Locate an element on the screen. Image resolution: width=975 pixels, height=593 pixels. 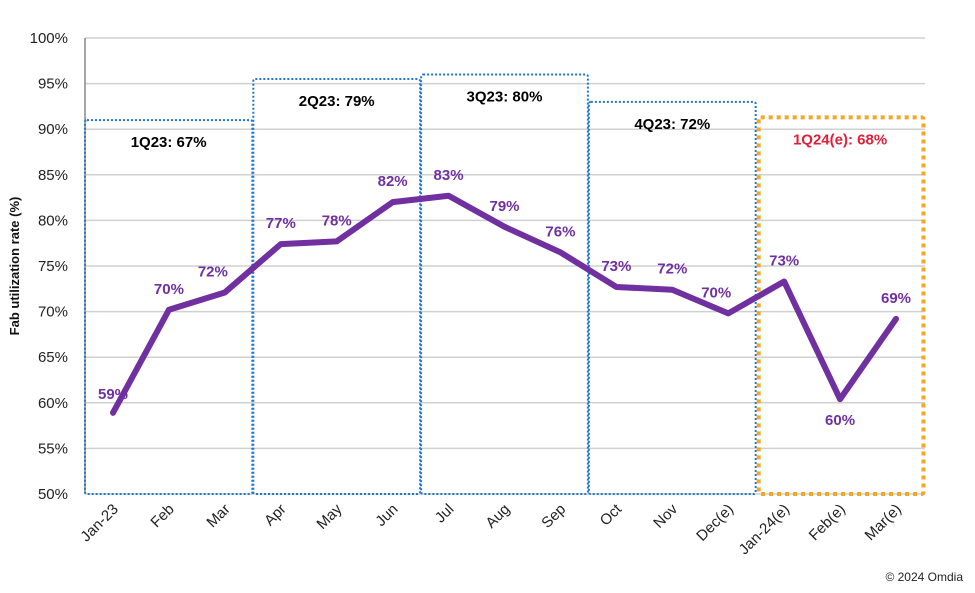
data-label: 79% is located at coordinates (504, 206).